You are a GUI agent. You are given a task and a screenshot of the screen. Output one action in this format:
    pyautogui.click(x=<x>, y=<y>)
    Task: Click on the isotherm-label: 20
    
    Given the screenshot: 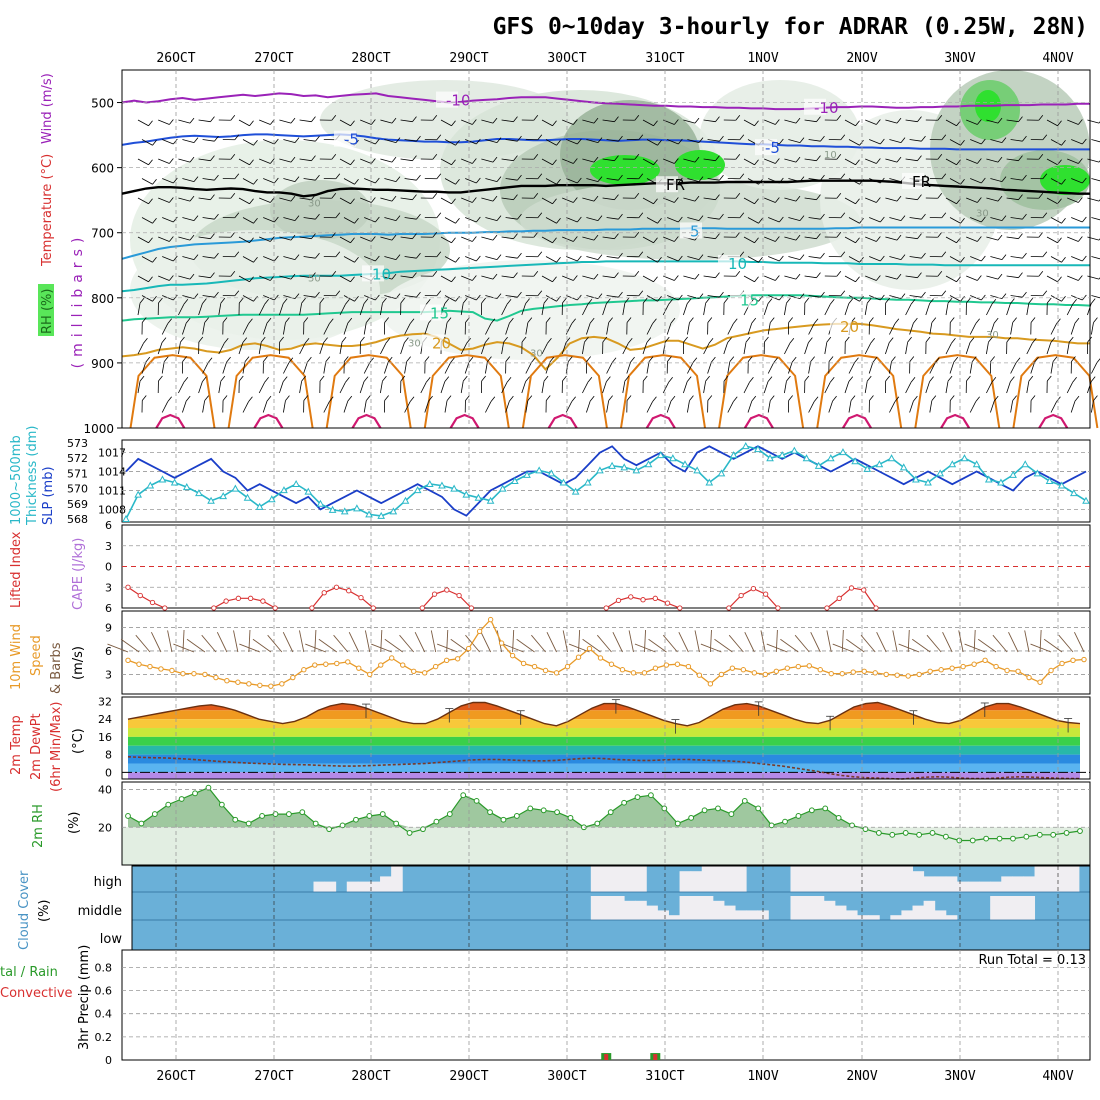 What is the action you would take?
    pyautogui.click(x=441, y=343)
    